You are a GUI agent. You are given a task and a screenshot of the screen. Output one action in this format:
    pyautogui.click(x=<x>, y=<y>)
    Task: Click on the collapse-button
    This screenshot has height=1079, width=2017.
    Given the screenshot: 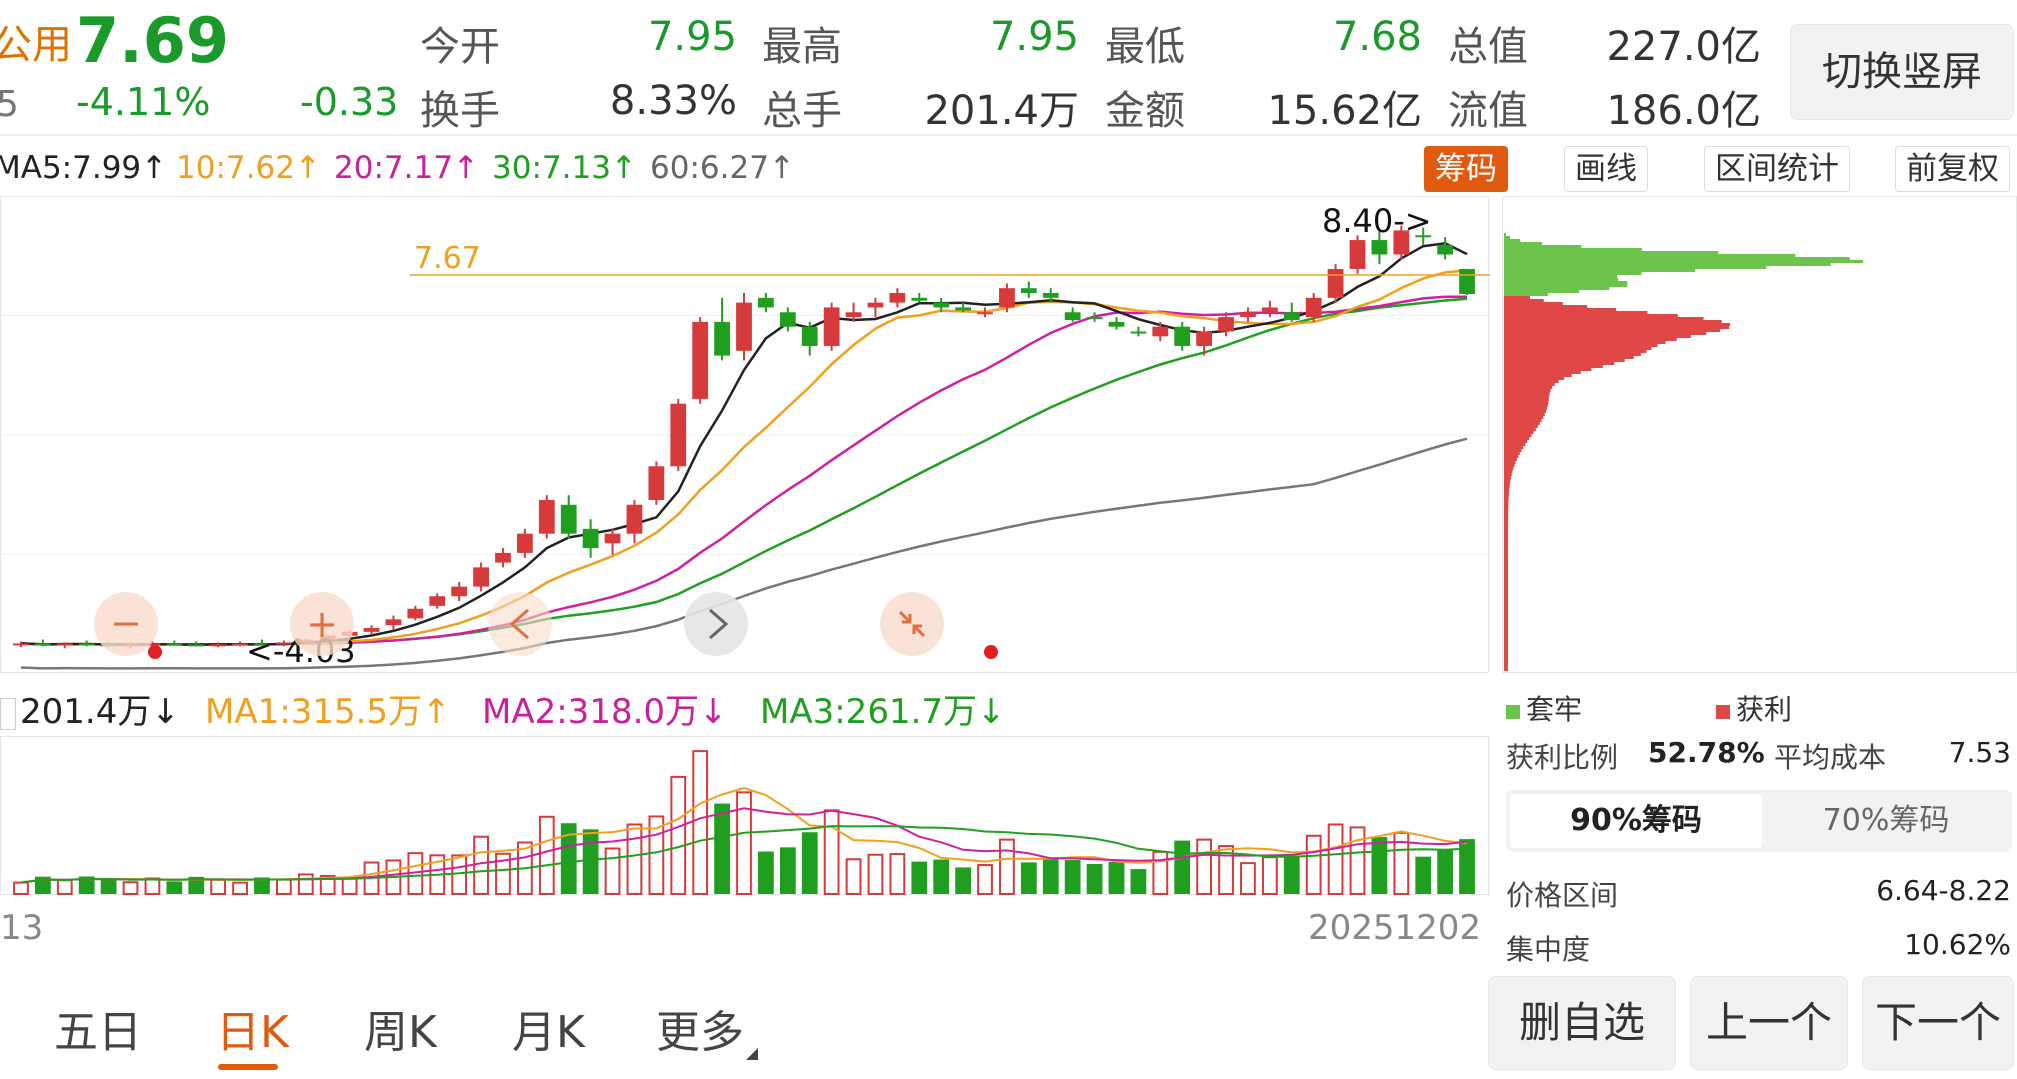 What is the action you would take?
    pyautogui.click(x=912, y=624)
    